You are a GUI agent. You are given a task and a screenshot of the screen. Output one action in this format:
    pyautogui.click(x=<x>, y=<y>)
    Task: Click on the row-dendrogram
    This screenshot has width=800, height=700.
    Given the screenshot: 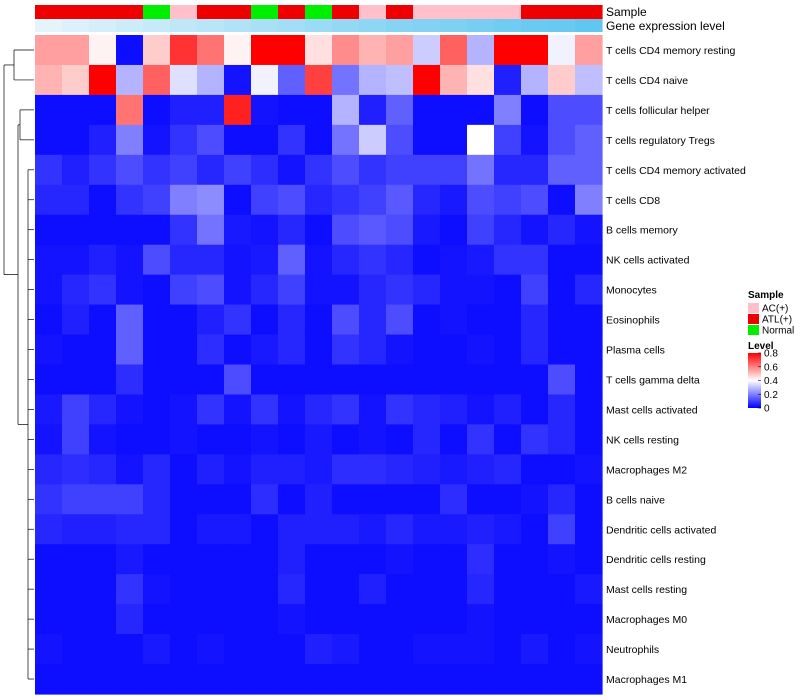 What is the action you would take?
    pyautogui.click(x=18, y=364)
    